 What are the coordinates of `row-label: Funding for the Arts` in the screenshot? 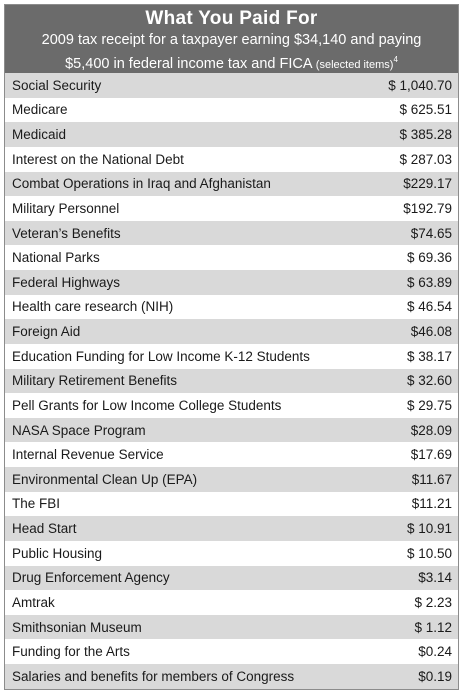 It's located at (71, 652).